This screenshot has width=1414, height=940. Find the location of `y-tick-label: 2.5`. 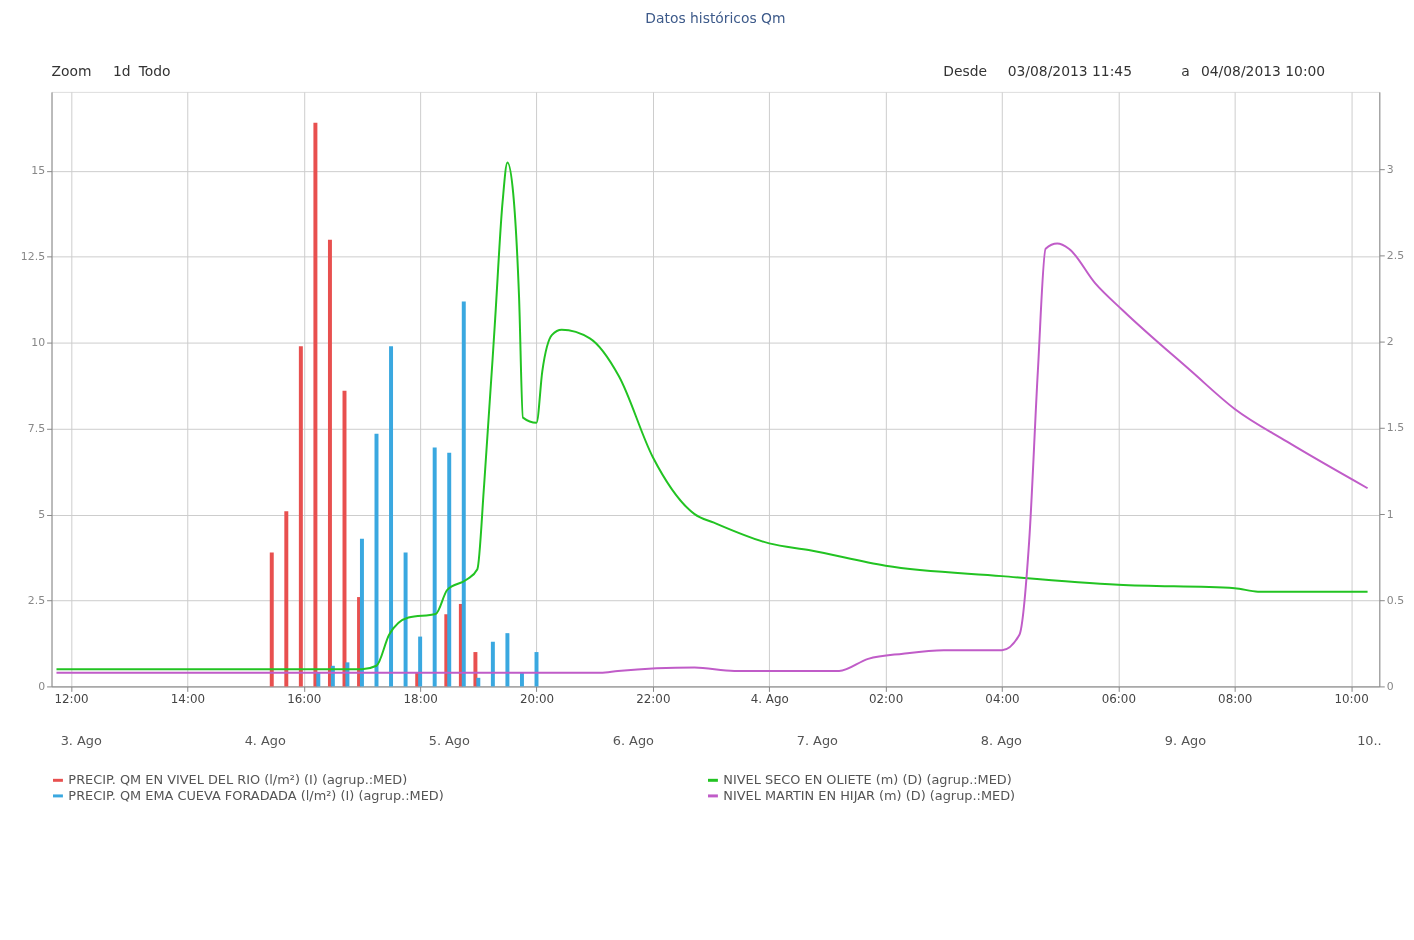

y-tick-label: 2.5 is located at coordinates (36, 600).